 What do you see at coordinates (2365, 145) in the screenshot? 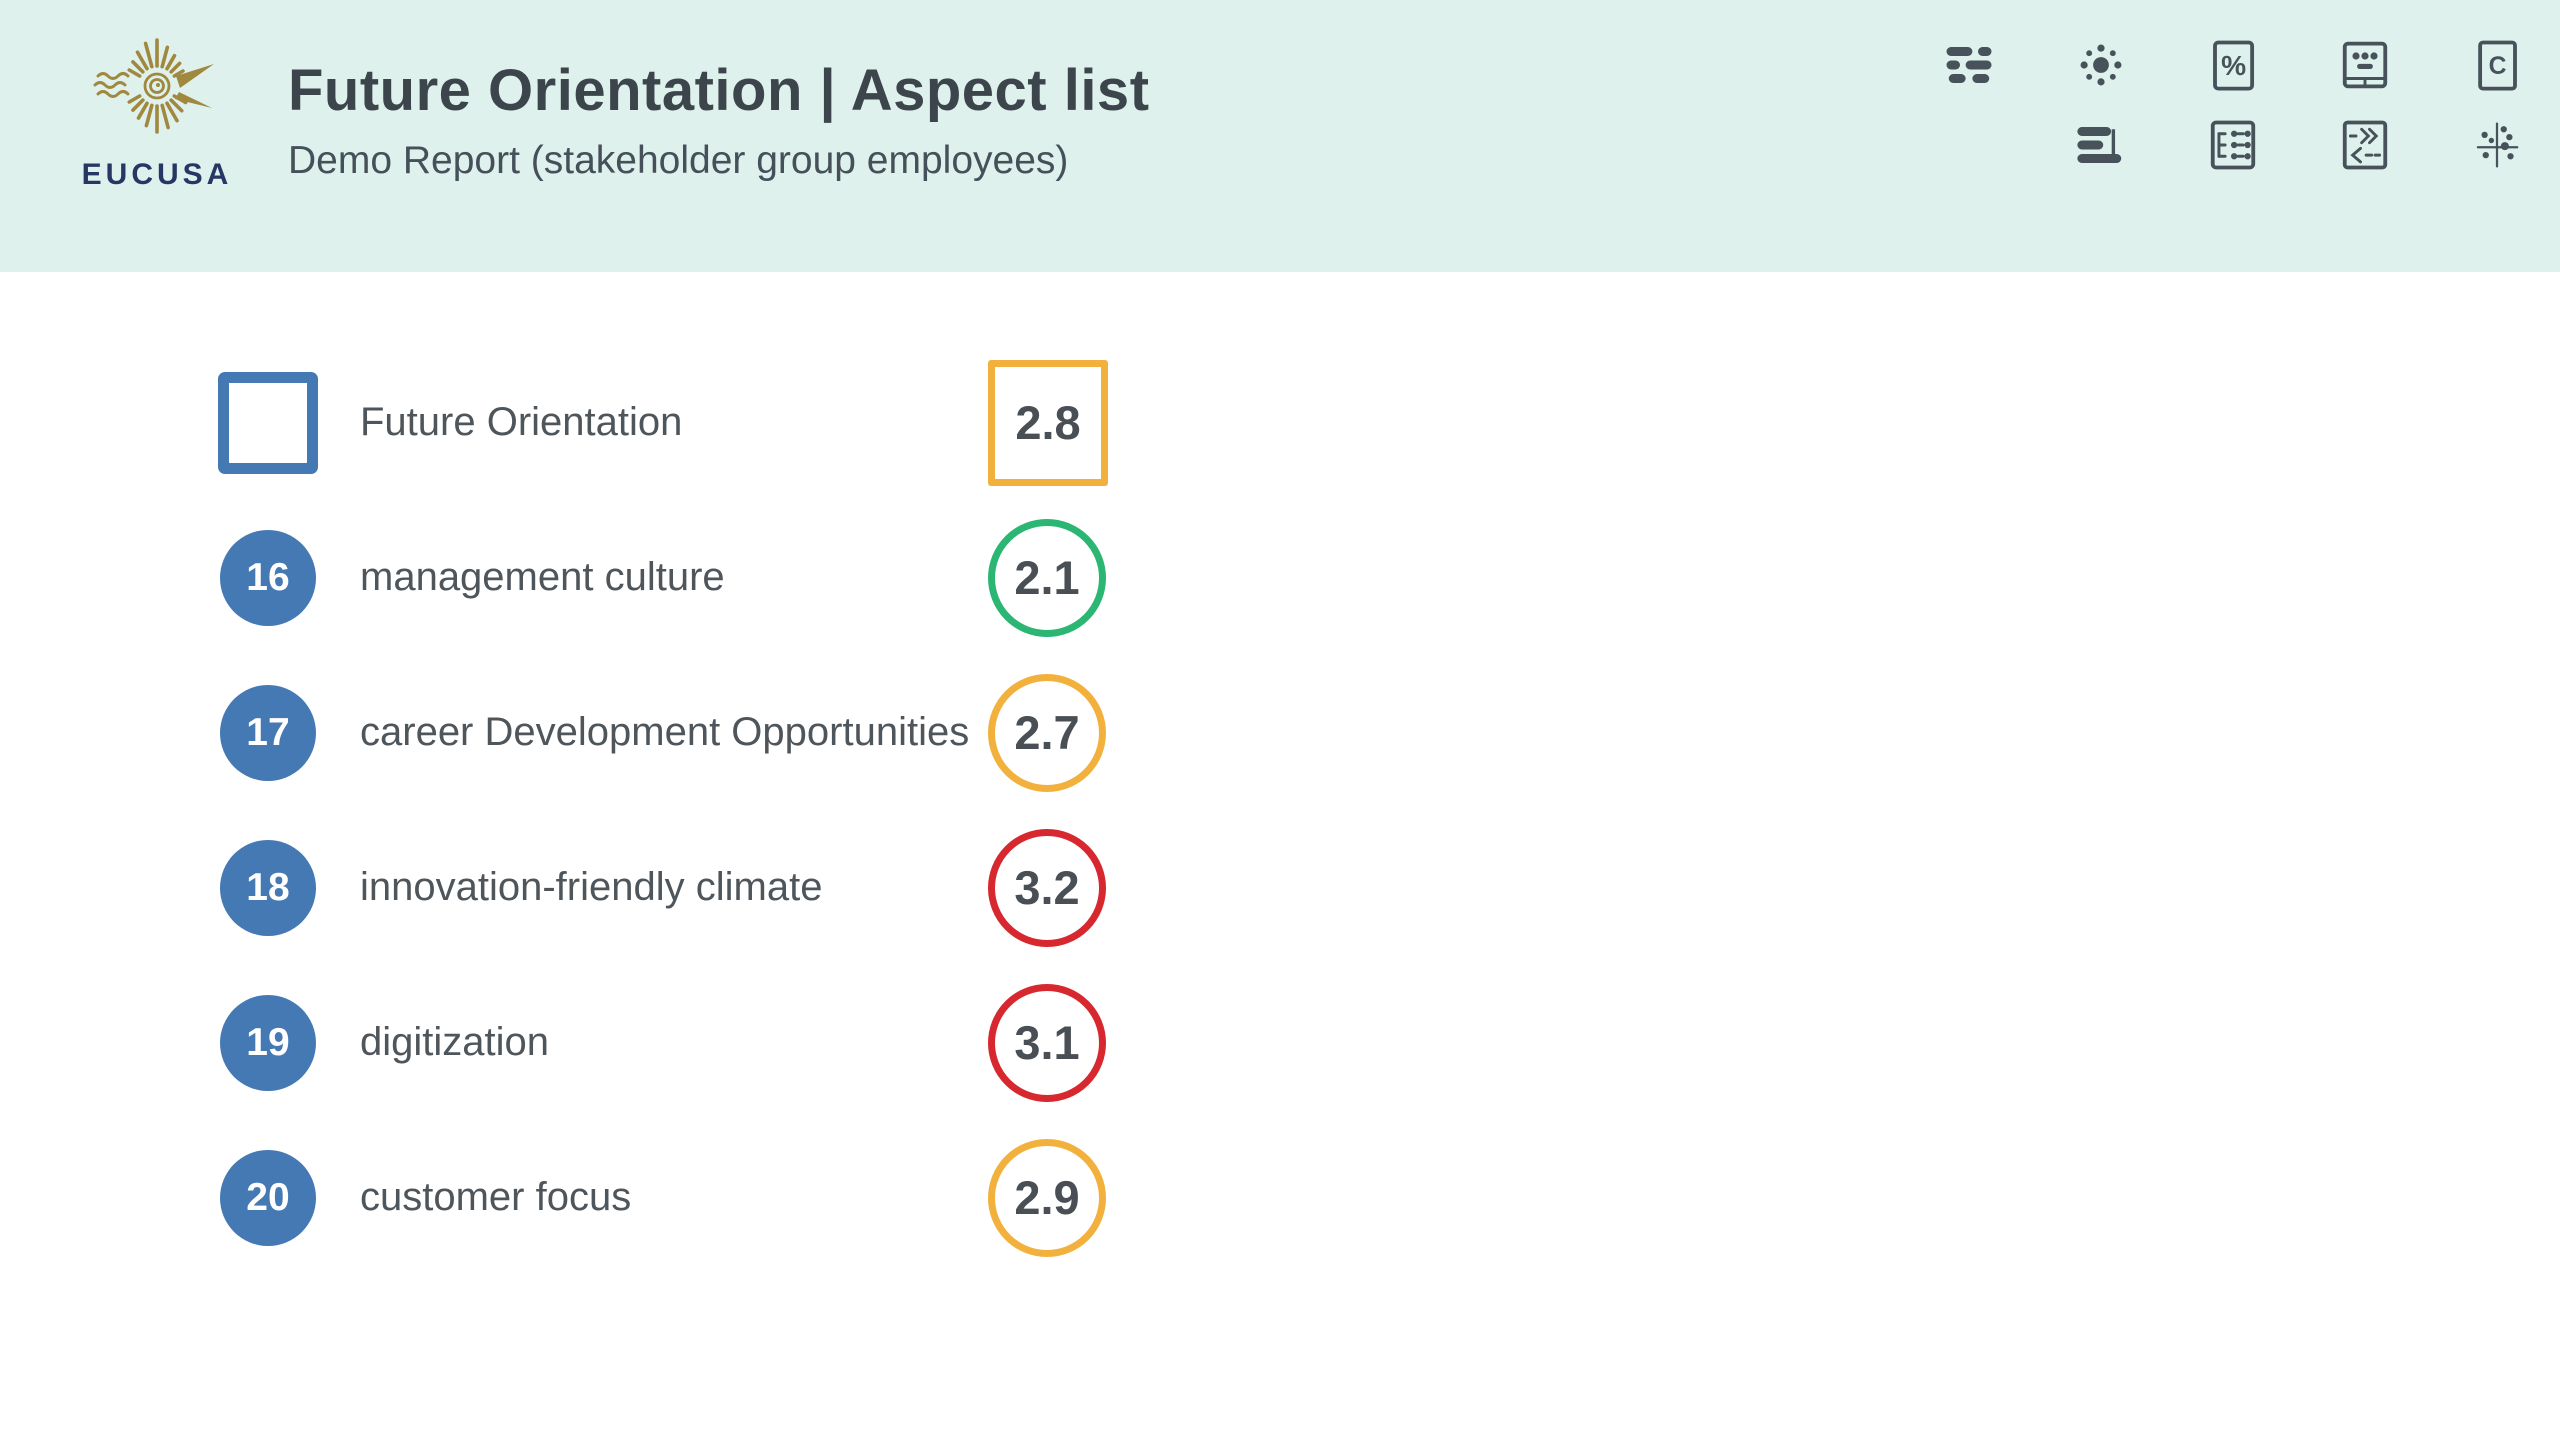
I see `transfer-arrows-icon` at bounding box center [2365, 145].